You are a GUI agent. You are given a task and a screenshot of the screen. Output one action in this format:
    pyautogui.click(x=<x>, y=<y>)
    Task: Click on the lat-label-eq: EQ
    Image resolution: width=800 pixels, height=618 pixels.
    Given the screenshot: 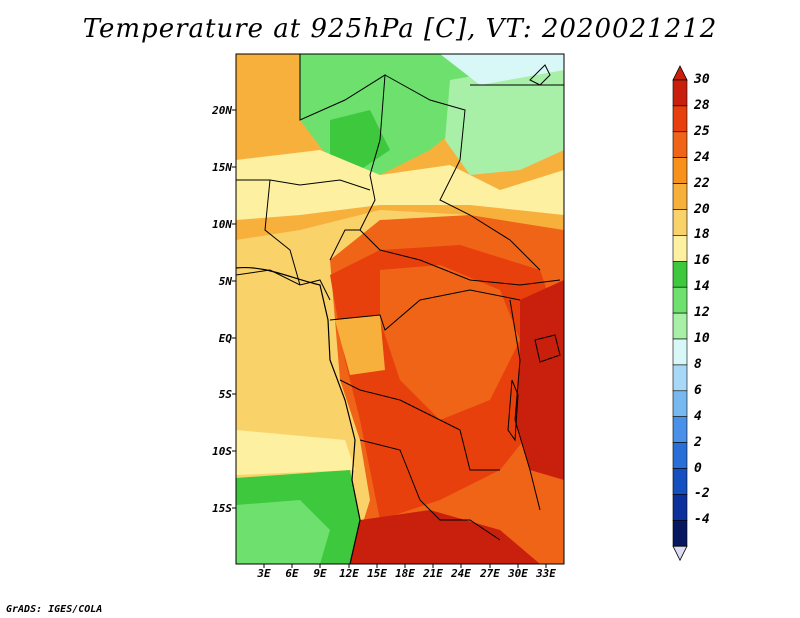 What is the action you would take?
    pyautogui.click(x=225, y=338)
    